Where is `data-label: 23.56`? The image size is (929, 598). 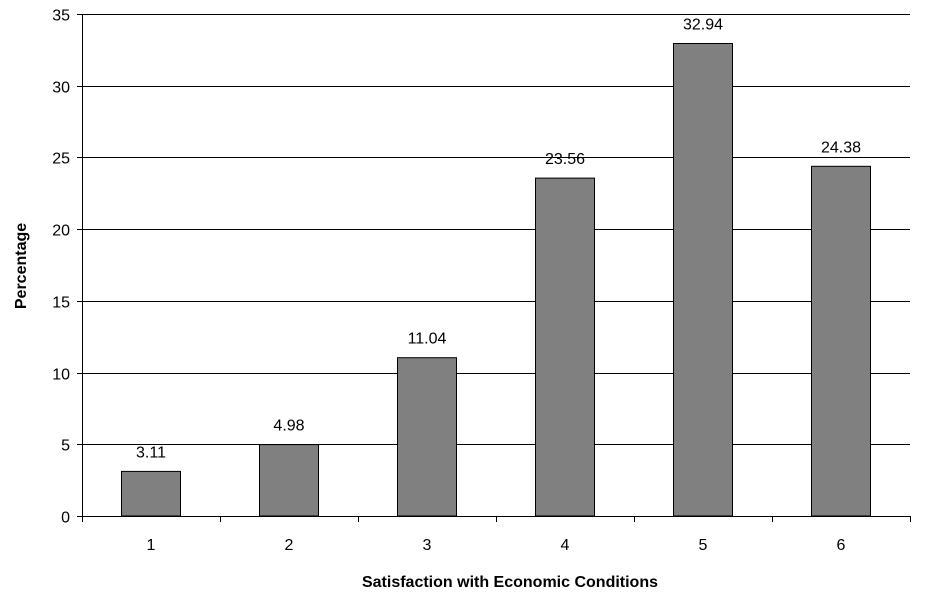 data-label: 23.56 is located at coordinates (565, 159).